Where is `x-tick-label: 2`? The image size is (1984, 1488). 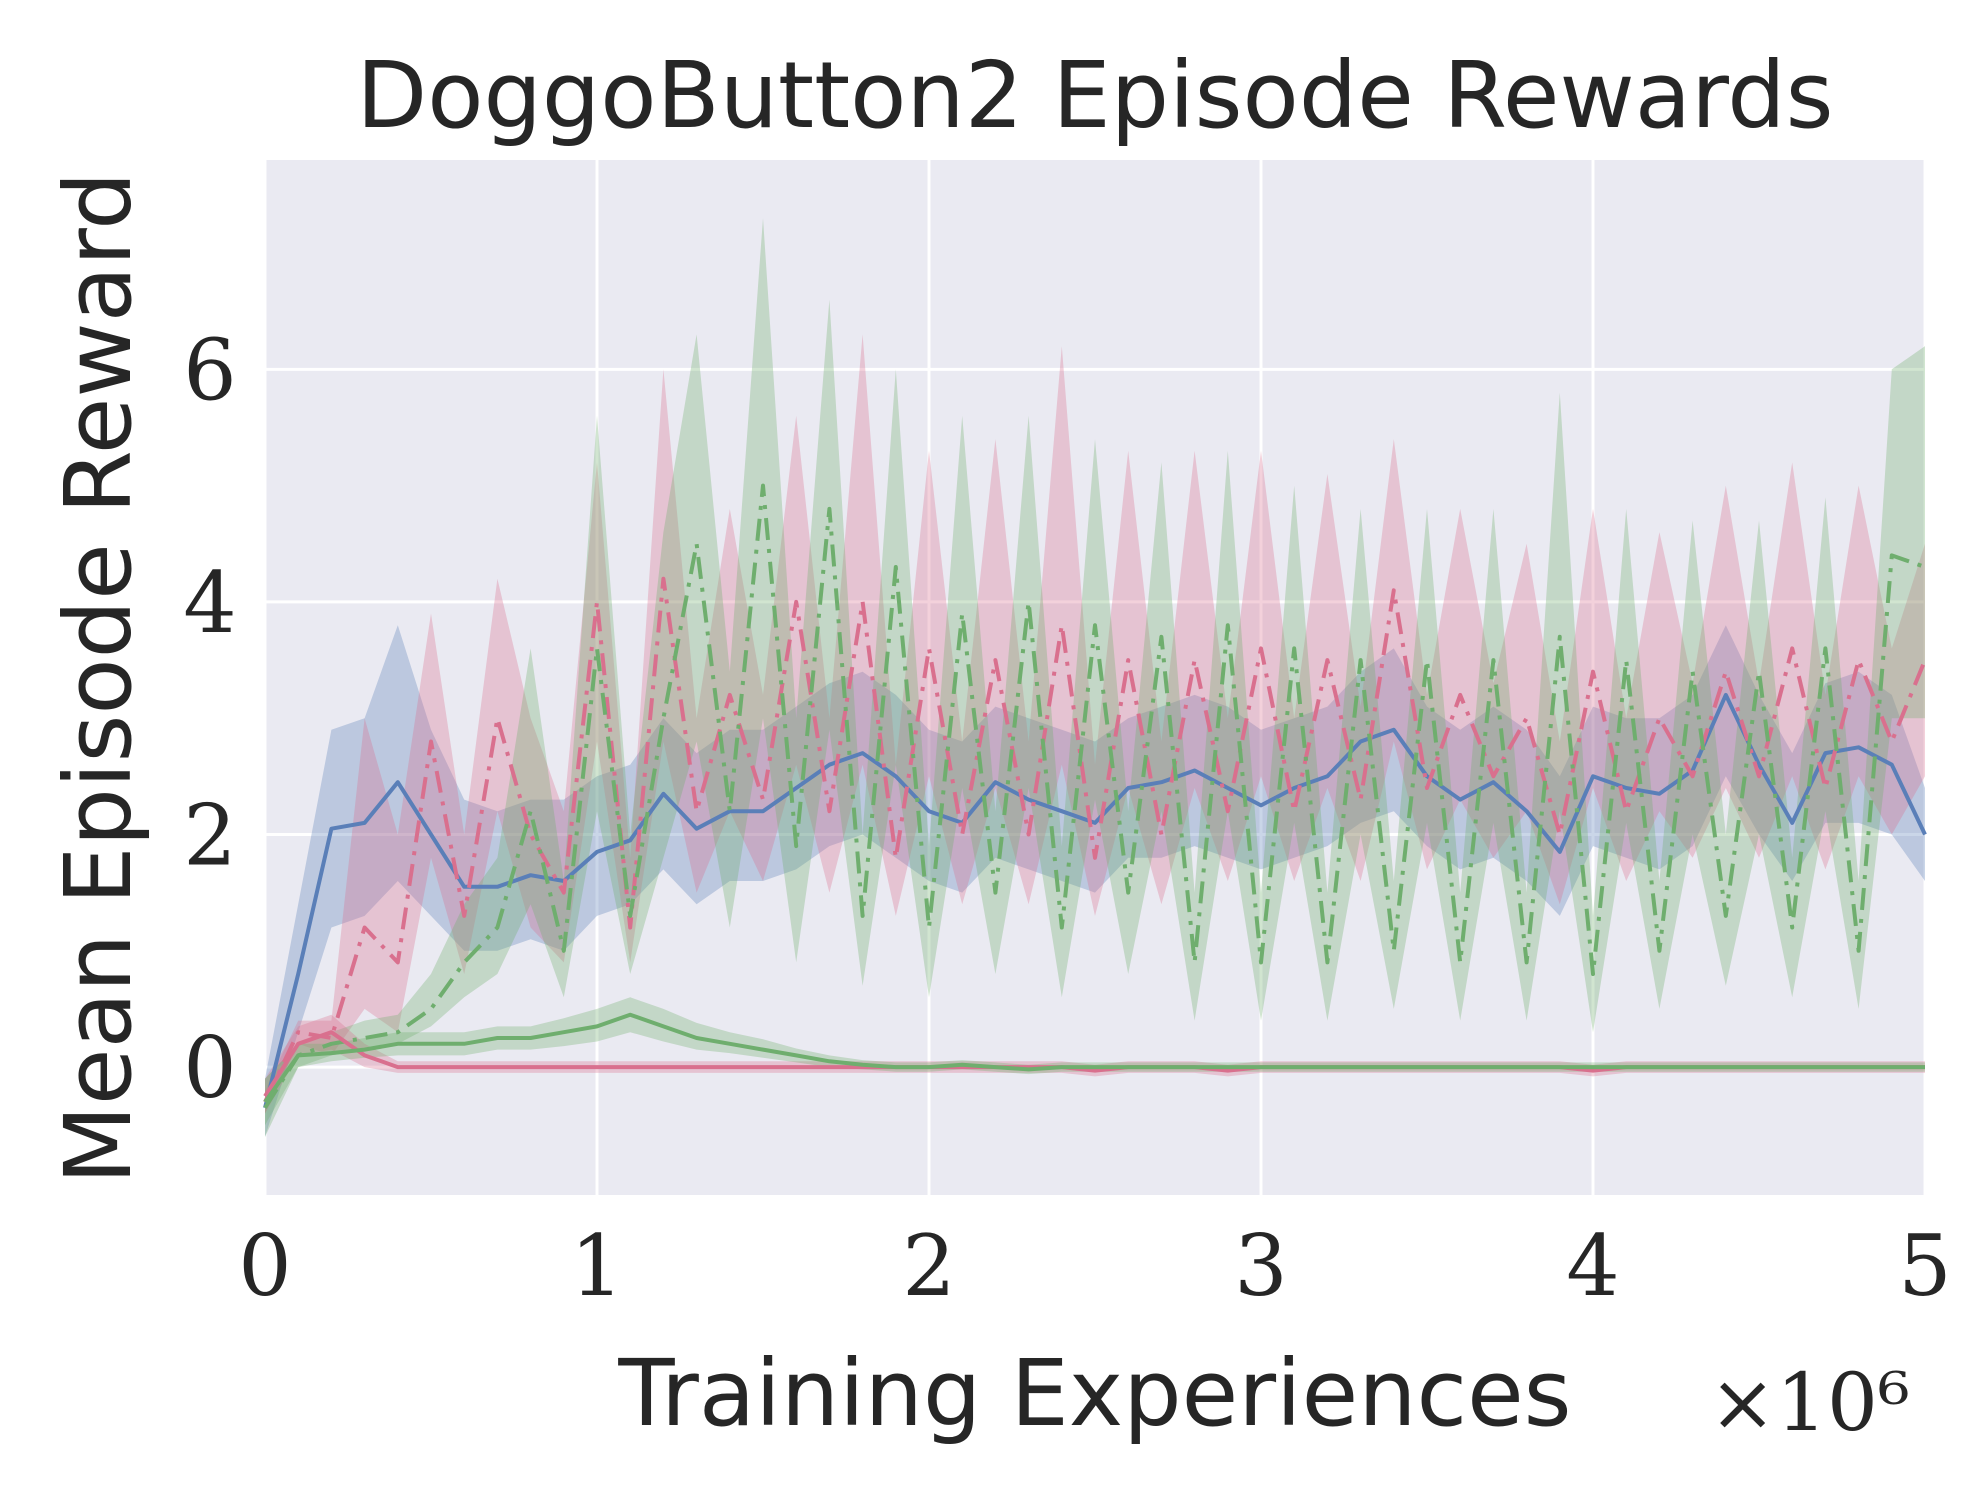
x-tick-label: 2 is located at coordinates (928, 1266).